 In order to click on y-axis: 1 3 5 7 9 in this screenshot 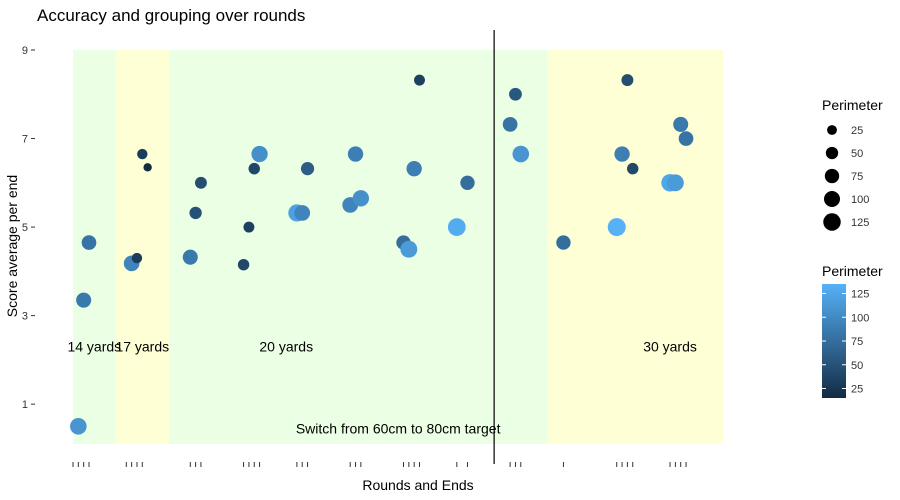, I will do `click(28, 228)`.